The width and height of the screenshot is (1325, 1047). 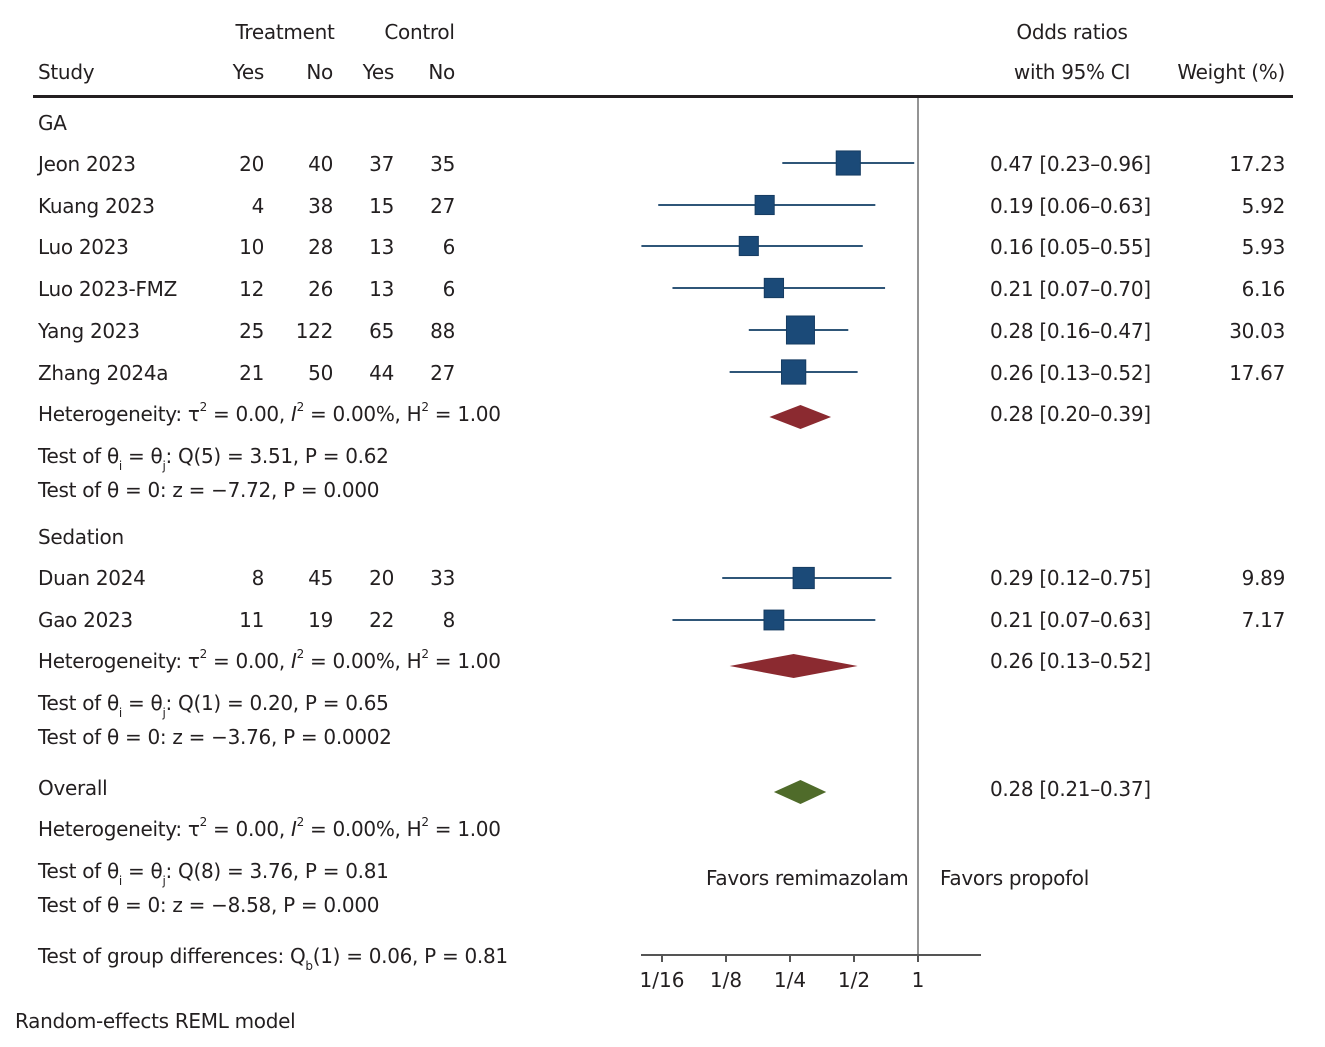 I want to click on study-name: Zhang 2024a, so click(x=103, y=373).